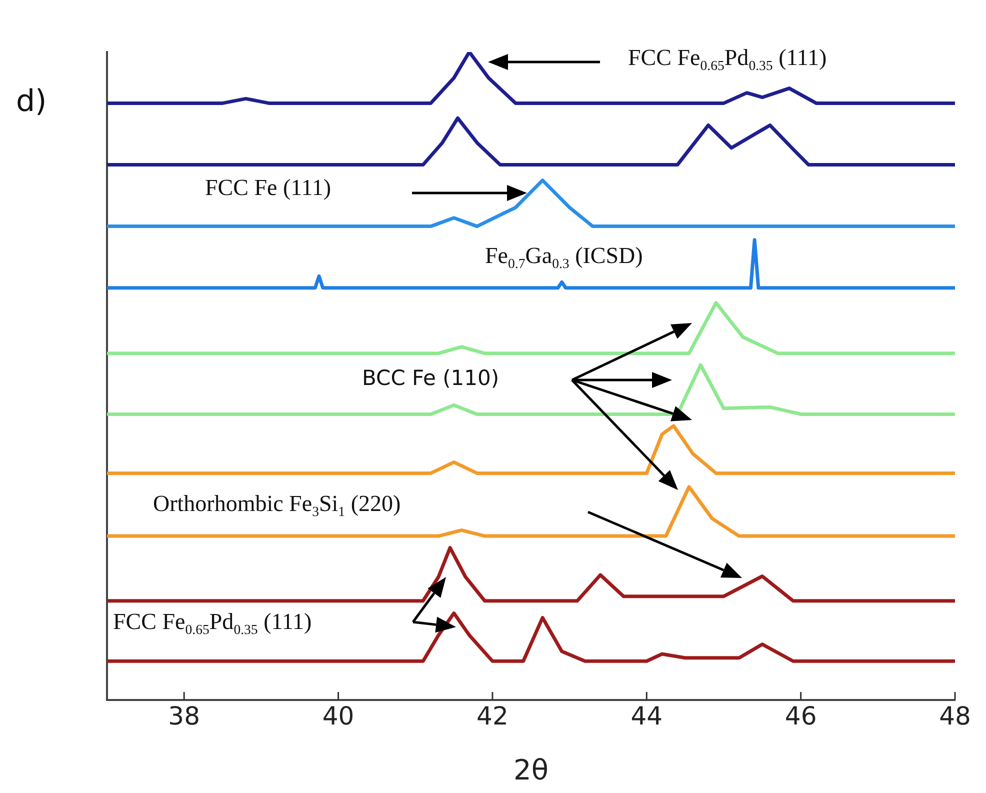 The width and height of the screenshot is (986, 793). Describe the element at coordinates (564, 257) in the screenshot. I see `annotation: Fe$_{0.7}$Ga$_{0.3}$ (ICSD)` at that location.